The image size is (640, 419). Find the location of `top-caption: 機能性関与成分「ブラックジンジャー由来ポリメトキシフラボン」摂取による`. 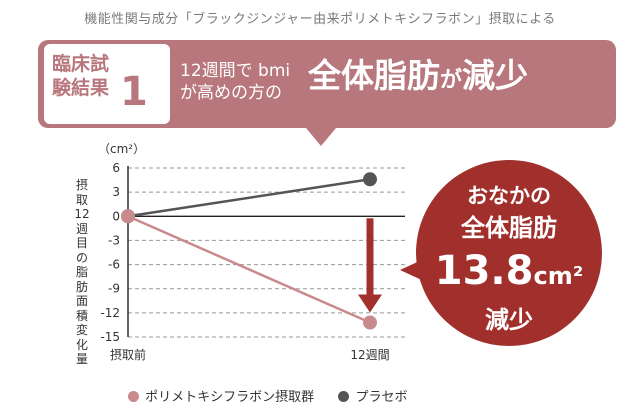

top-caption: 機能性関与成分「ブラックジンジャー由来ポリメトキシフラボン」摂取による is located at coordinates (320, 19).